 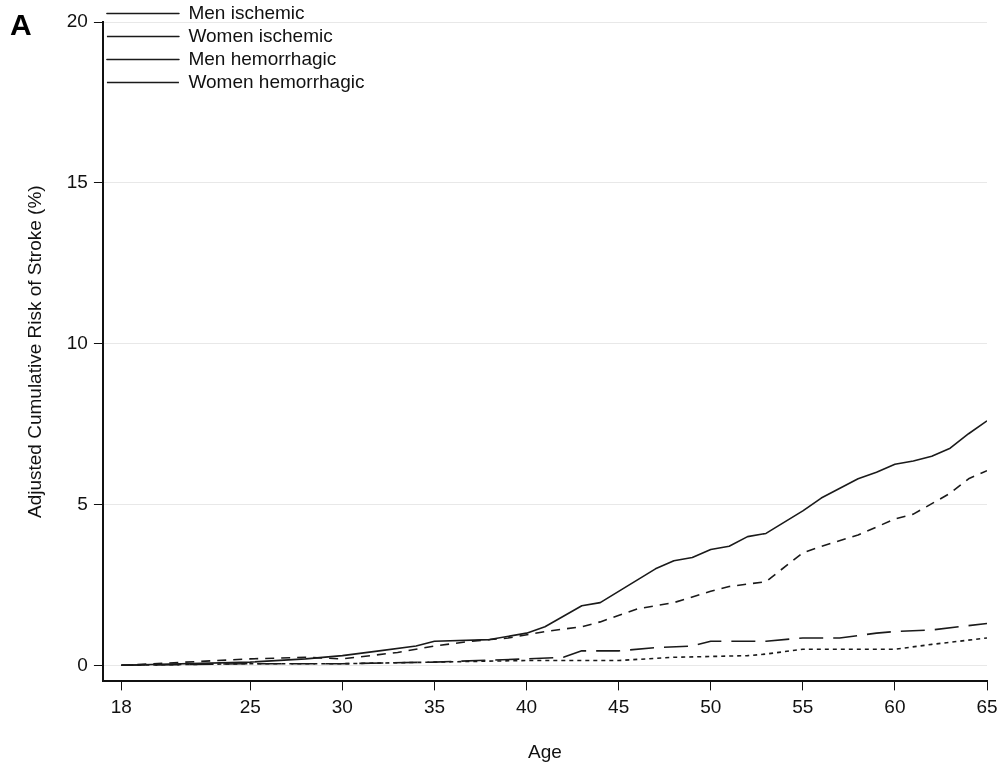 What do you see at coordinates (21, 24) in the screenshot?
I see `text: A` at bounding box center [21, 24].